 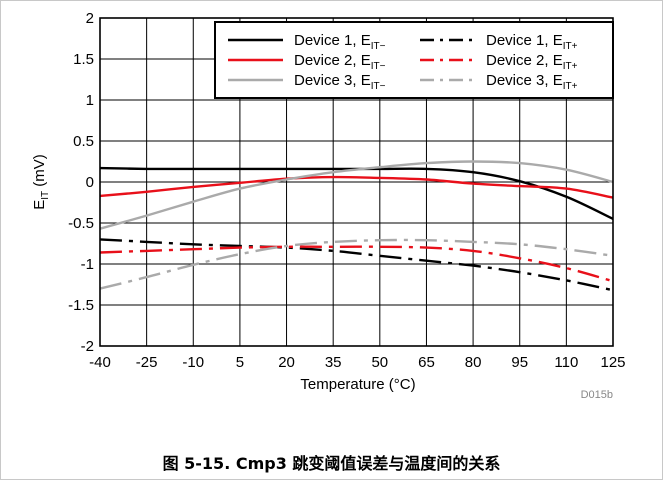 I want to click on y-tick-label: -1.5, so click(x=81, y=305).